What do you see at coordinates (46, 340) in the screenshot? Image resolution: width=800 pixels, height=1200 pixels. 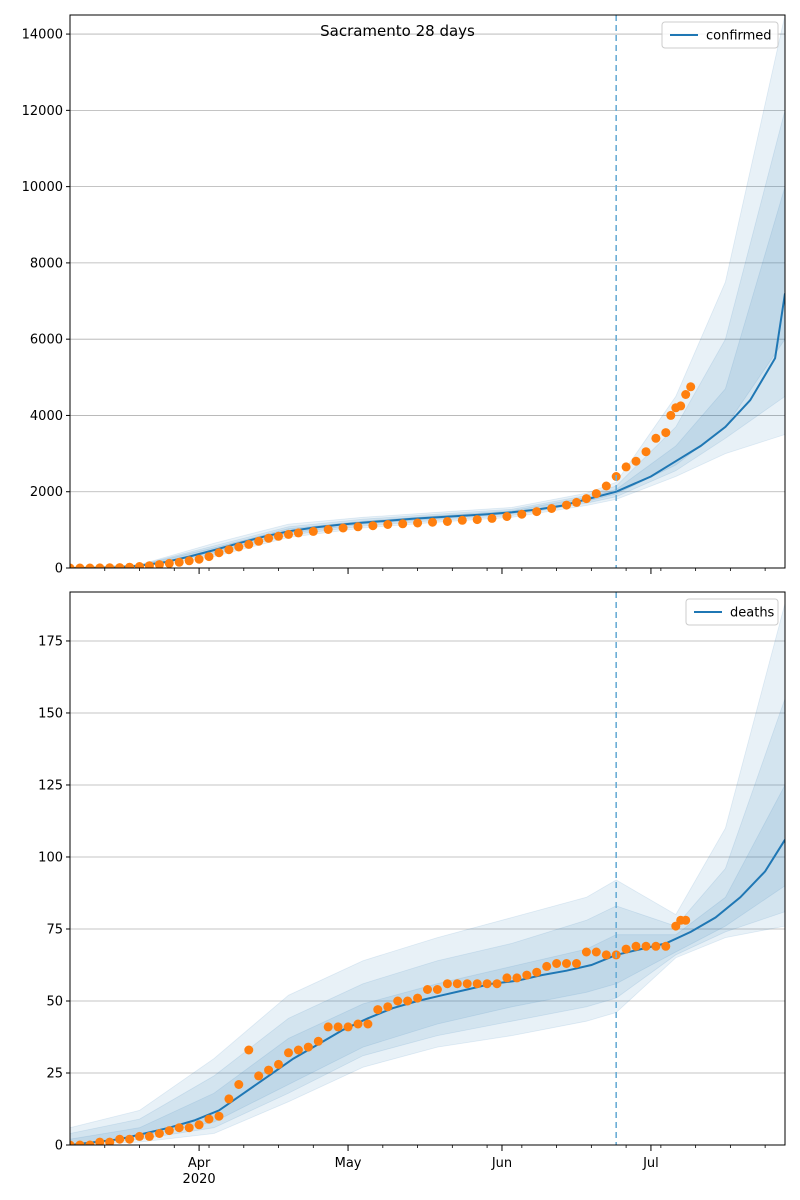 I see `y-tick-label: 6000` at bounding box center [46, 340].